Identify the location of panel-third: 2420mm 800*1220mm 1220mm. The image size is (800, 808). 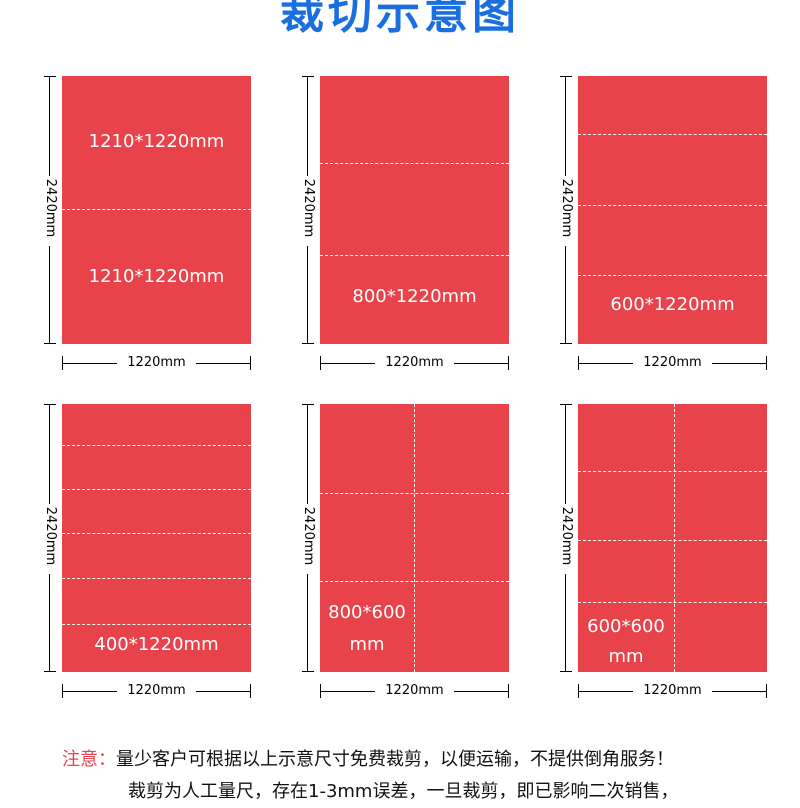
(408, 228).